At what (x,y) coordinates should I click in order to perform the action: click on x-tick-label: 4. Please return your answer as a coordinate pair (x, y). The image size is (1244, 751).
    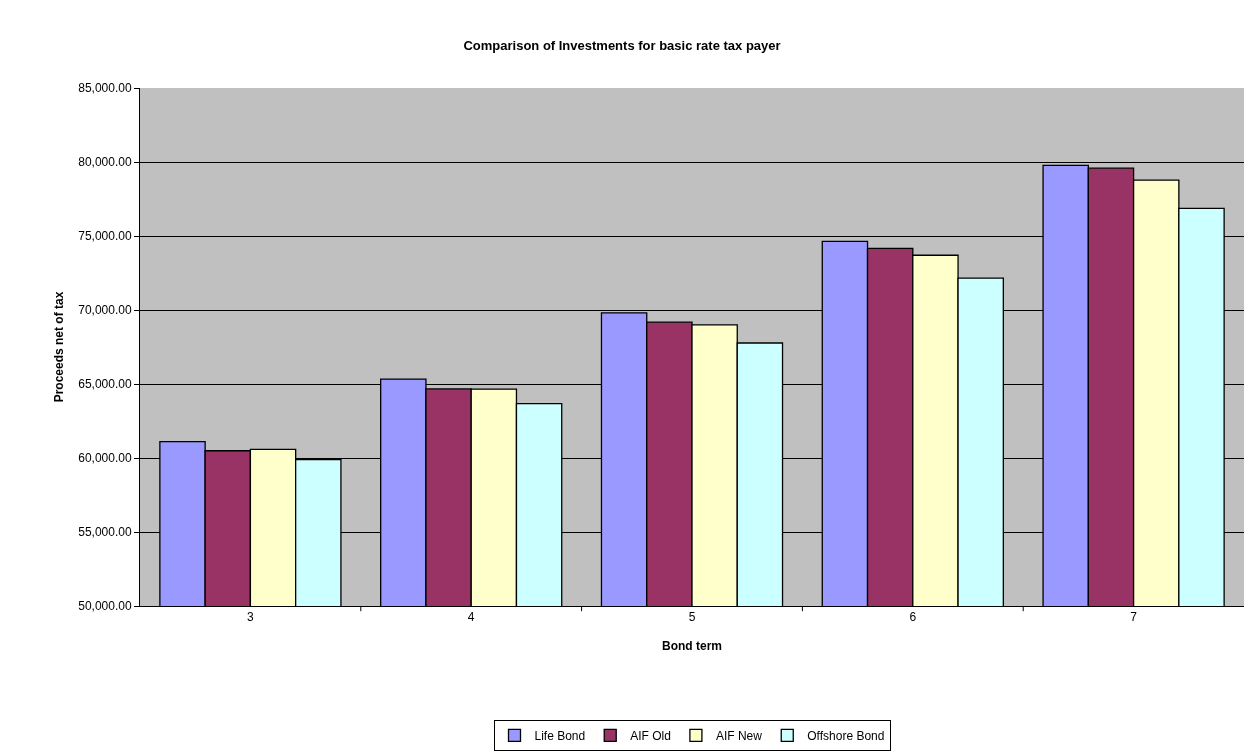
    Looking at the image, I should click on (471, 617).